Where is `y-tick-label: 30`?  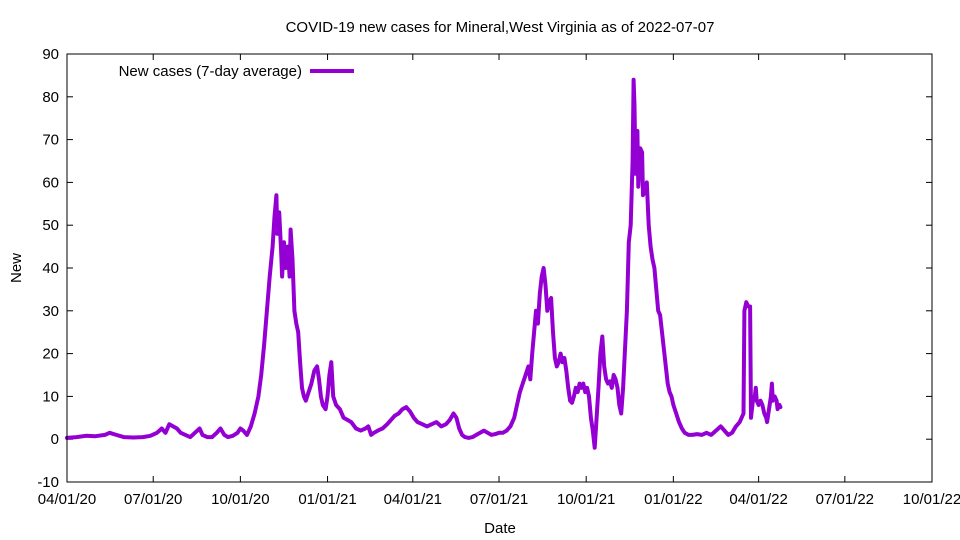
y-tick-label: 30 is located at coordinates (50, 311).